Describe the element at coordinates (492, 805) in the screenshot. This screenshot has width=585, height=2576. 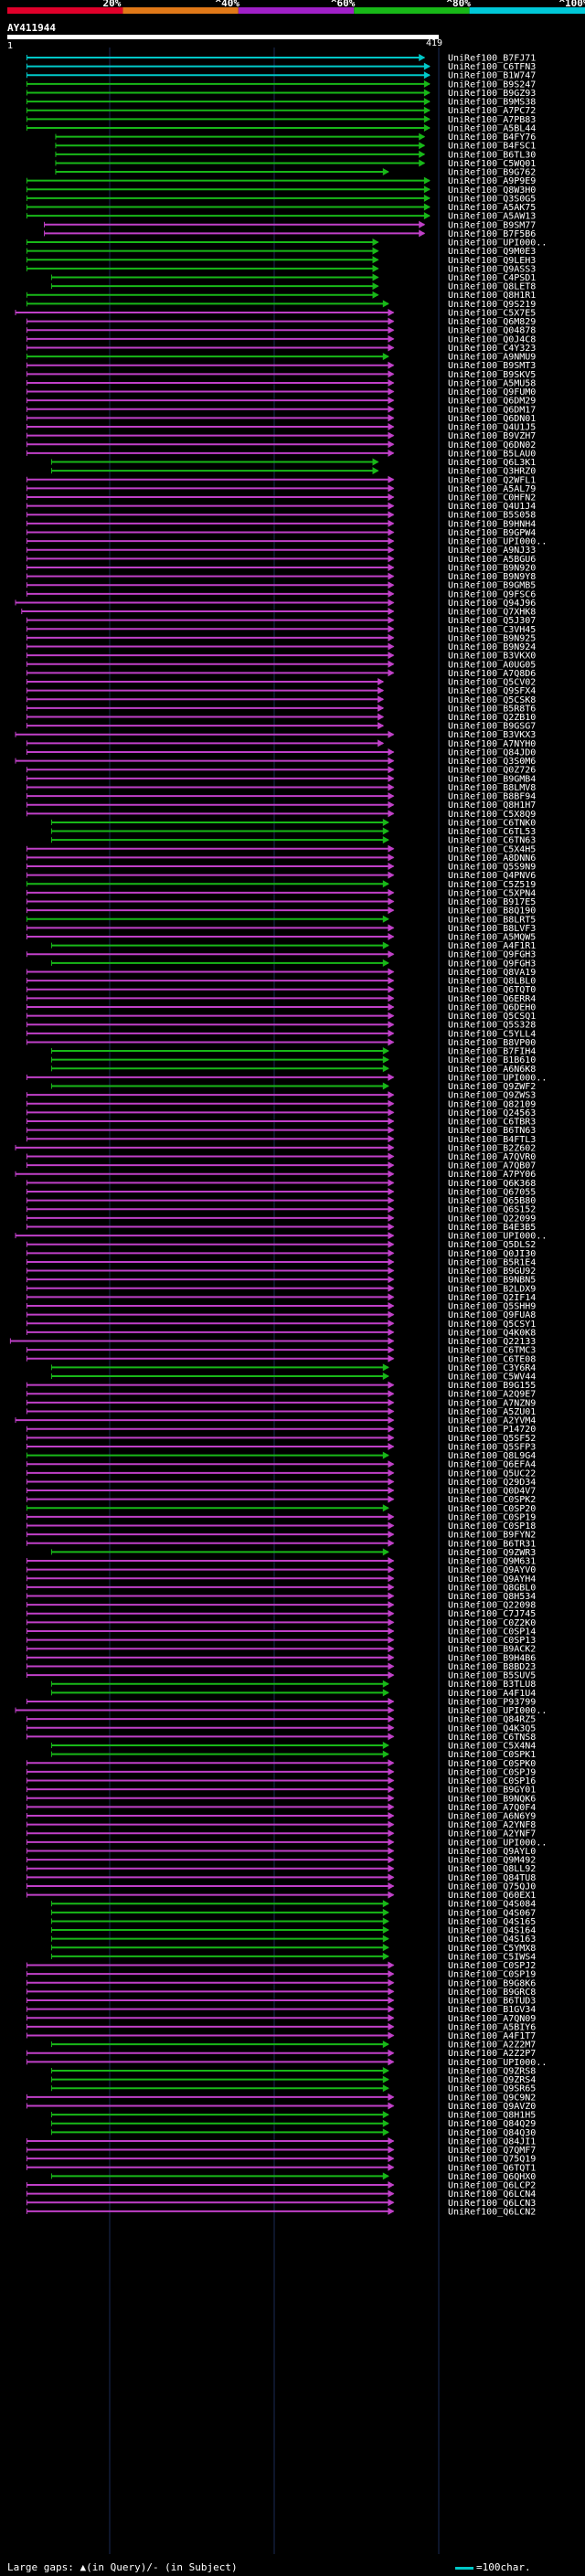
I see `hit-label: UniRef100_Q8H1H7` at that location.